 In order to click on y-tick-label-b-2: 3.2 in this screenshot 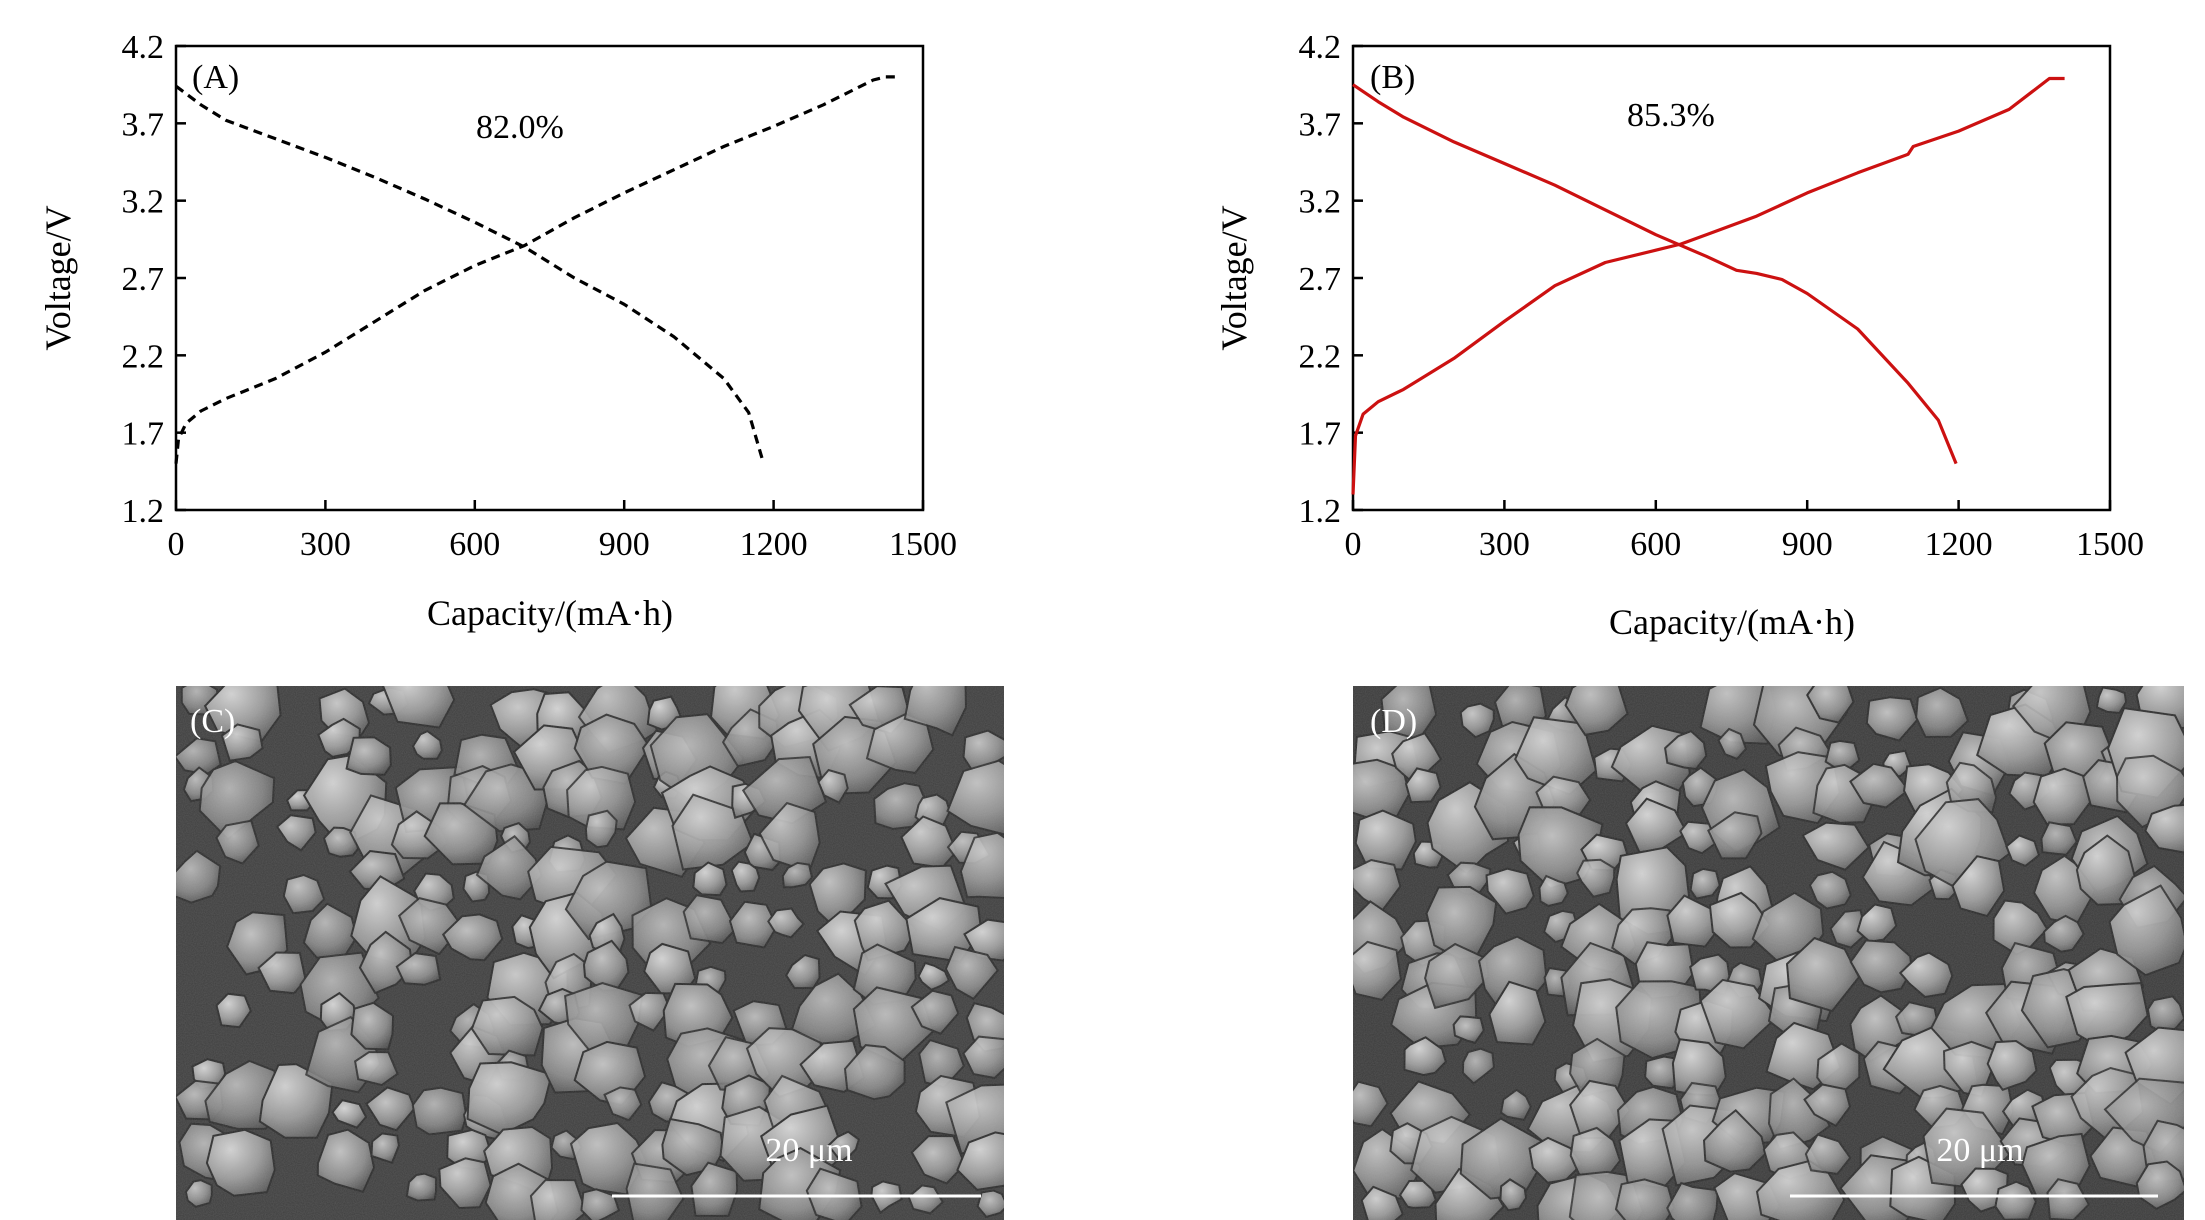, I will do `click(1320, 202)`.